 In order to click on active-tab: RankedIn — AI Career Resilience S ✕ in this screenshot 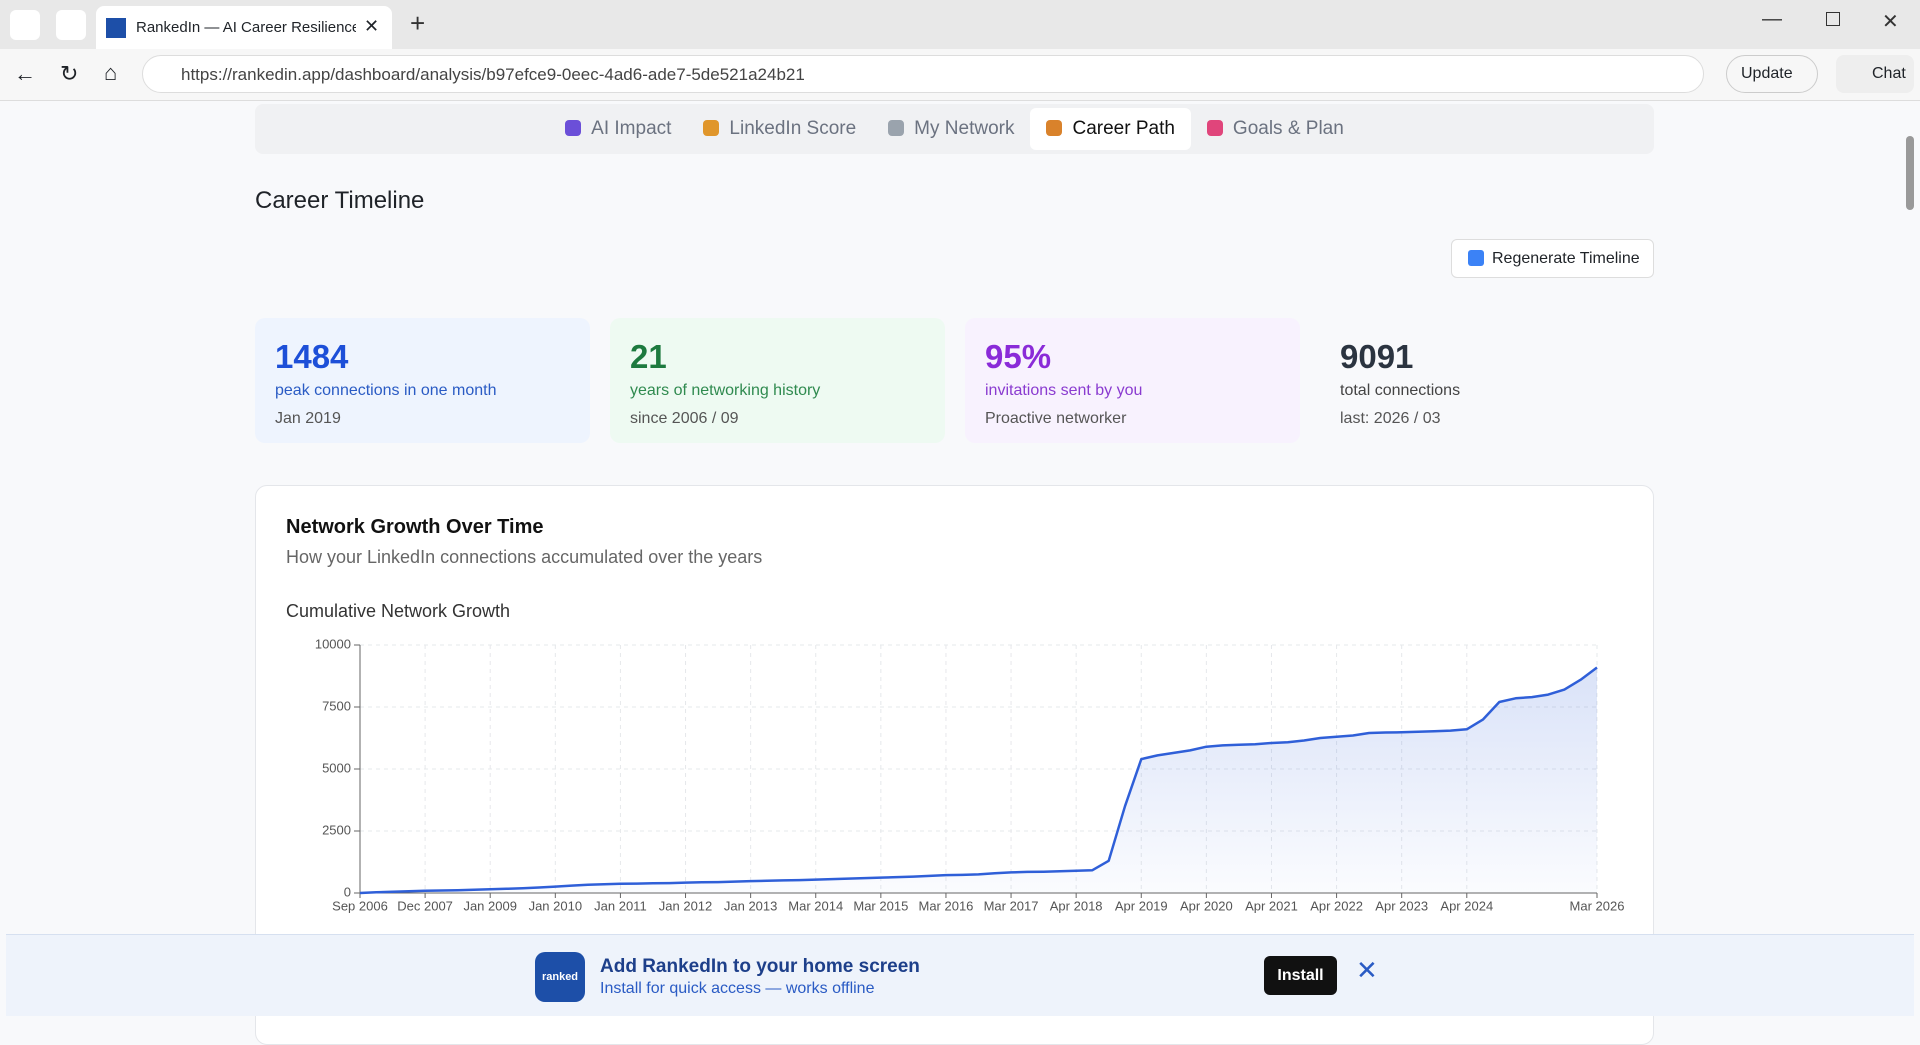, I will do `click(244, 27)`.